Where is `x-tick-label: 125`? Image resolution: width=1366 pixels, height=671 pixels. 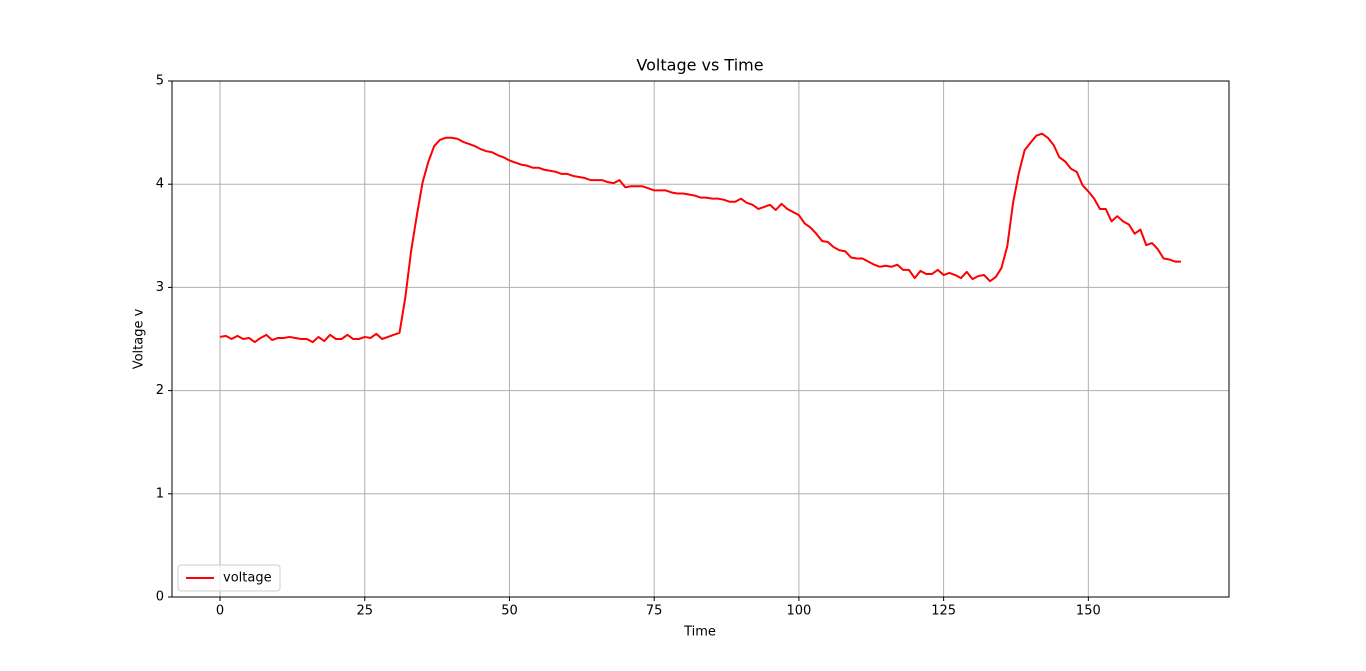 x-tick-label: 125 is located at coordinates (943, 611).